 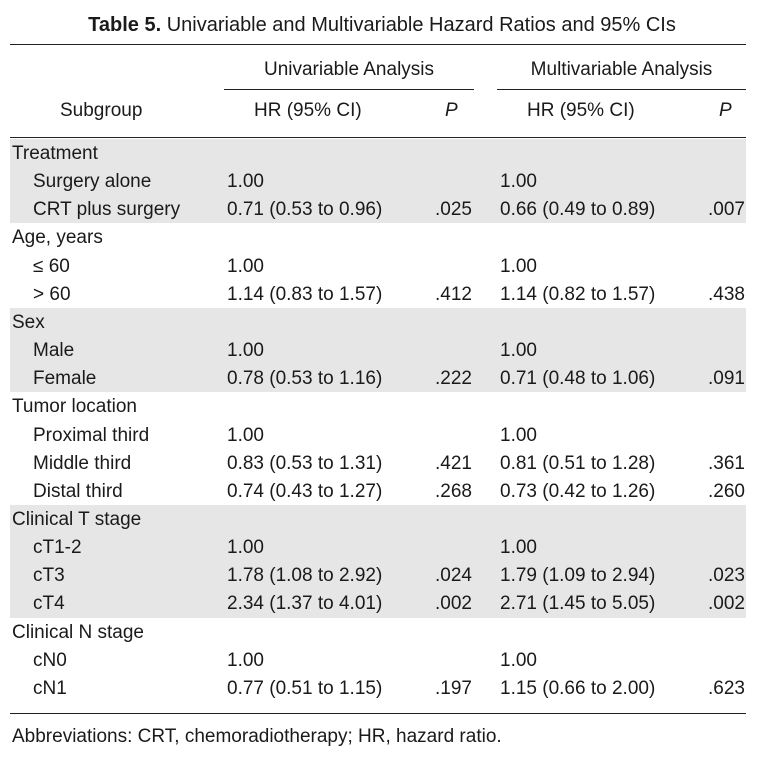 I want to click on univariable-hr-cell: 0.74 (0.43 to 1.27), so click(x=305, y=491).